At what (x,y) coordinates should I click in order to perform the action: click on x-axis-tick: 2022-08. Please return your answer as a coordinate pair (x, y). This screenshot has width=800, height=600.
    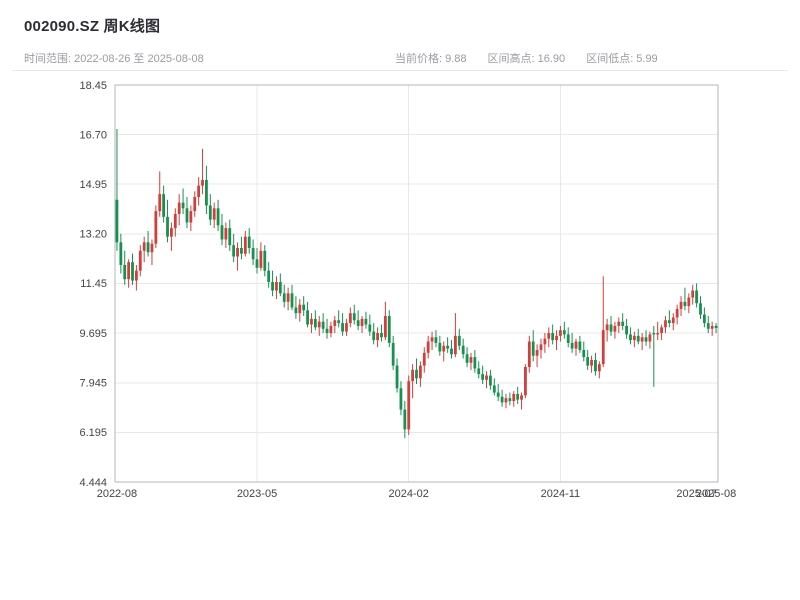
    Looking at the image, I should click on (117, 494).